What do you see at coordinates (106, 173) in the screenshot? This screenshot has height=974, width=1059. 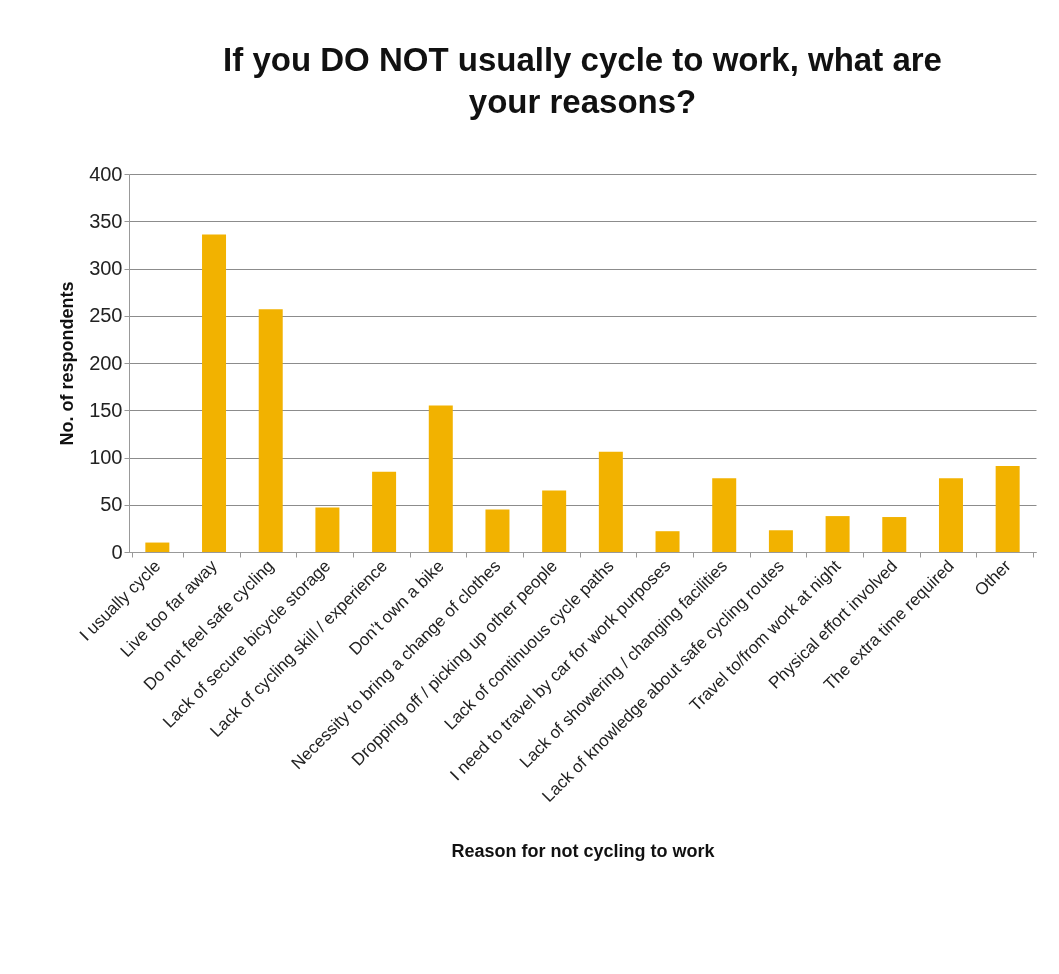 I see `y-tick-label: 400` at bounding box center [106, 173].